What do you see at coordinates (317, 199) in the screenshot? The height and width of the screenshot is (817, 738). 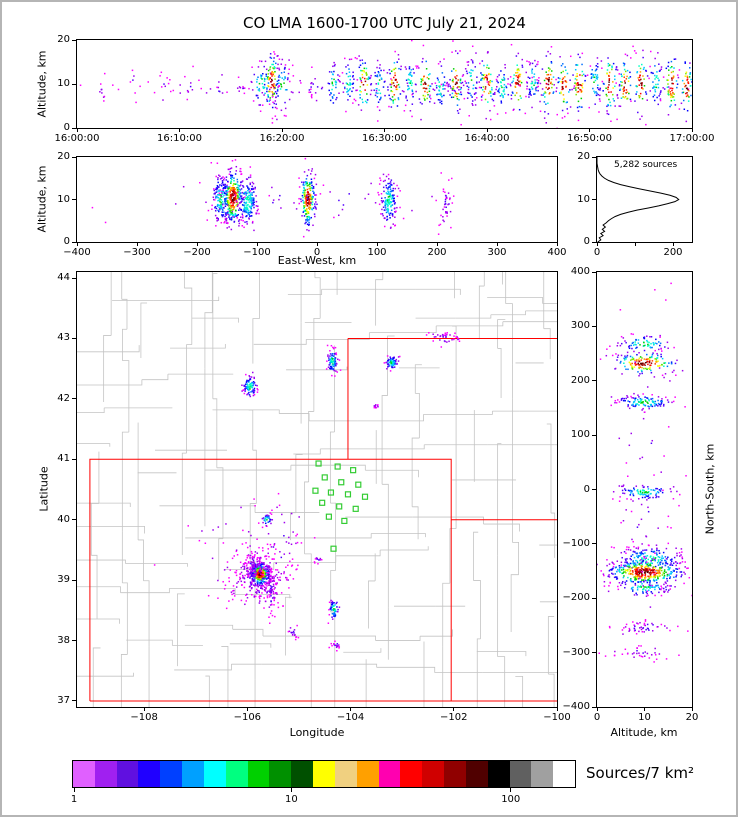 I see `ew-altitude-panel` at bounding box center [317, 199].